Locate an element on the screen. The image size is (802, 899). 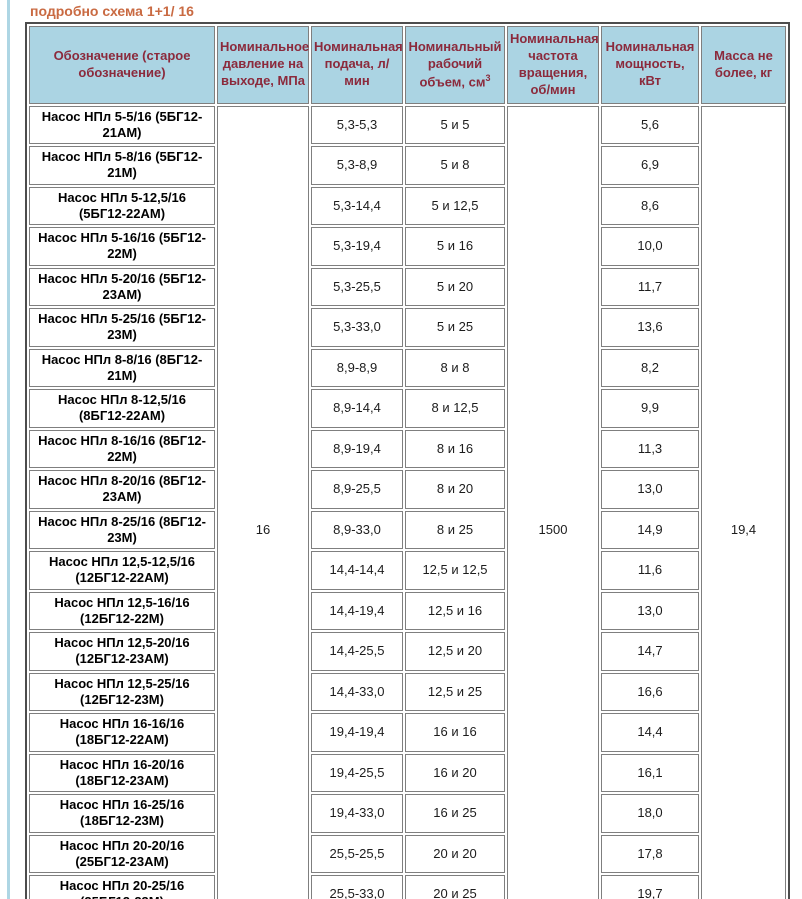
speed-cell: 1500 is located at coordinates (553, 502).